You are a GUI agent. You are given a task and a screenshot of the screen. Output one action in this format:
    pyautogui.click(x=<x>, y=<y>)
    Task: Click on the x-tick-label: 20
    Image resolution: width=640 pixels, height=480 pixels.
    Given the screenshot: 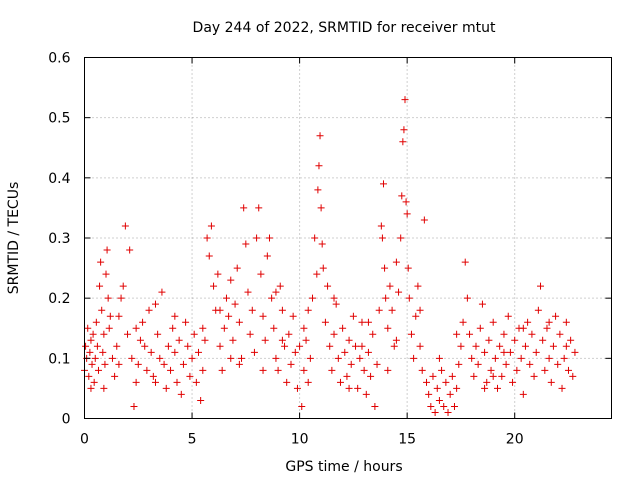 What is the action you would take?
    pyautogui.click(x=515, y=440)
    